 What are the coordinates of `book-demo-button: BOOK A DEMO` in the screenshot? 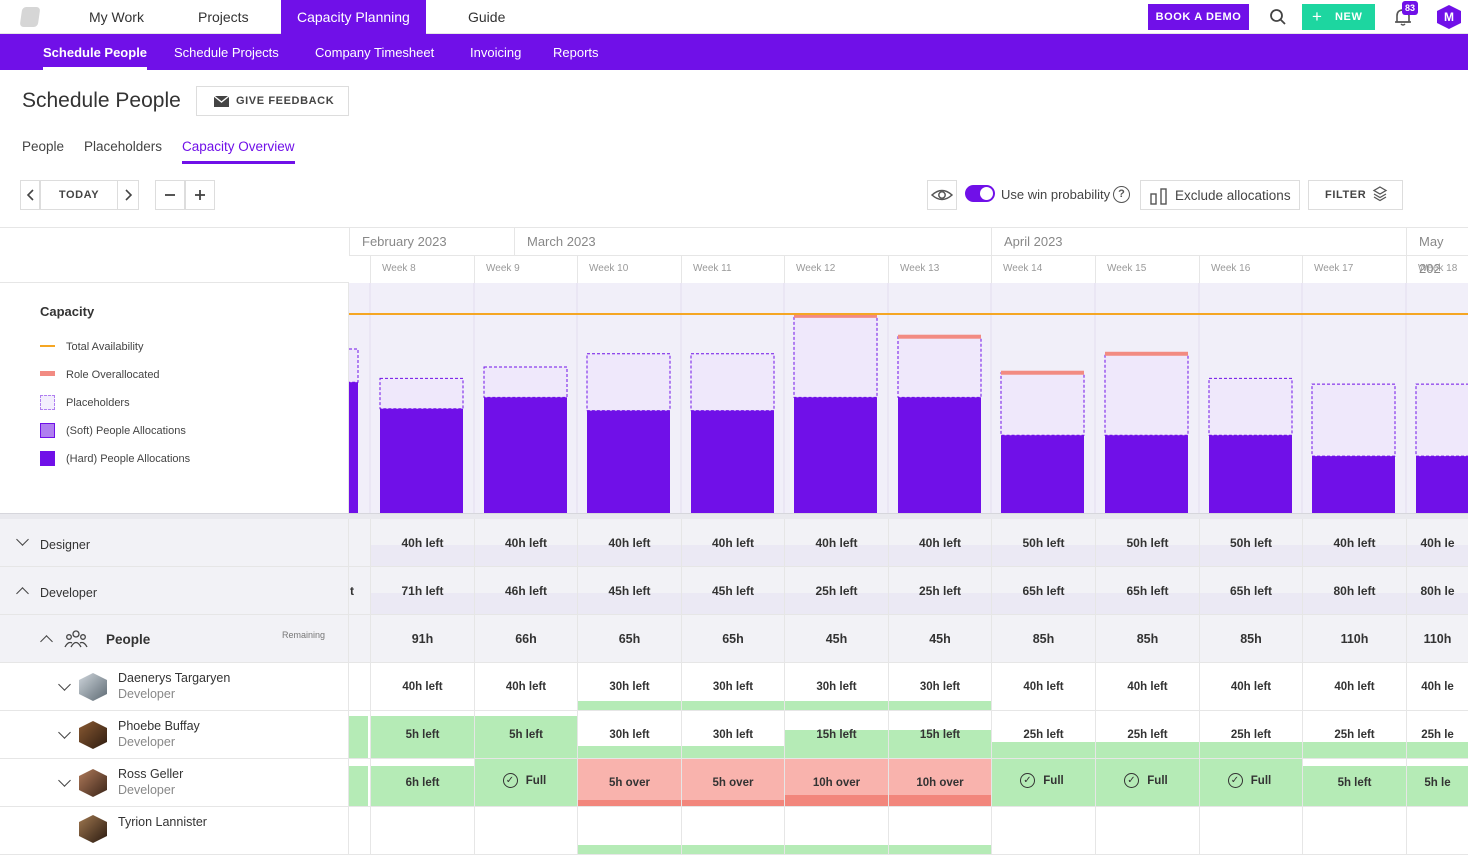 It's located at (1198, 17).